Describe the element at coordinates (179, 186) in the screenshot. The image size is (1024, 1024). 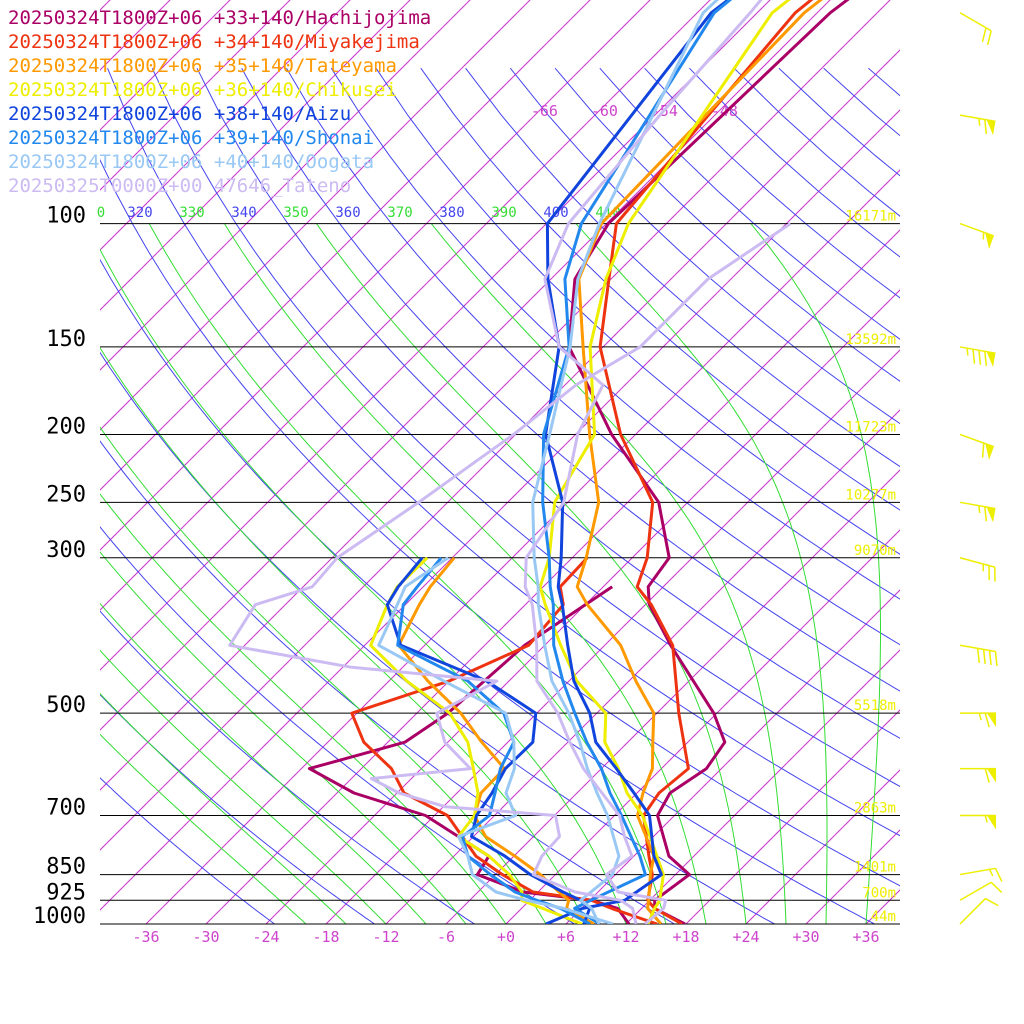
I see `legend-entry: 20250325T0000Z+00 47646_Tateno` at that location.